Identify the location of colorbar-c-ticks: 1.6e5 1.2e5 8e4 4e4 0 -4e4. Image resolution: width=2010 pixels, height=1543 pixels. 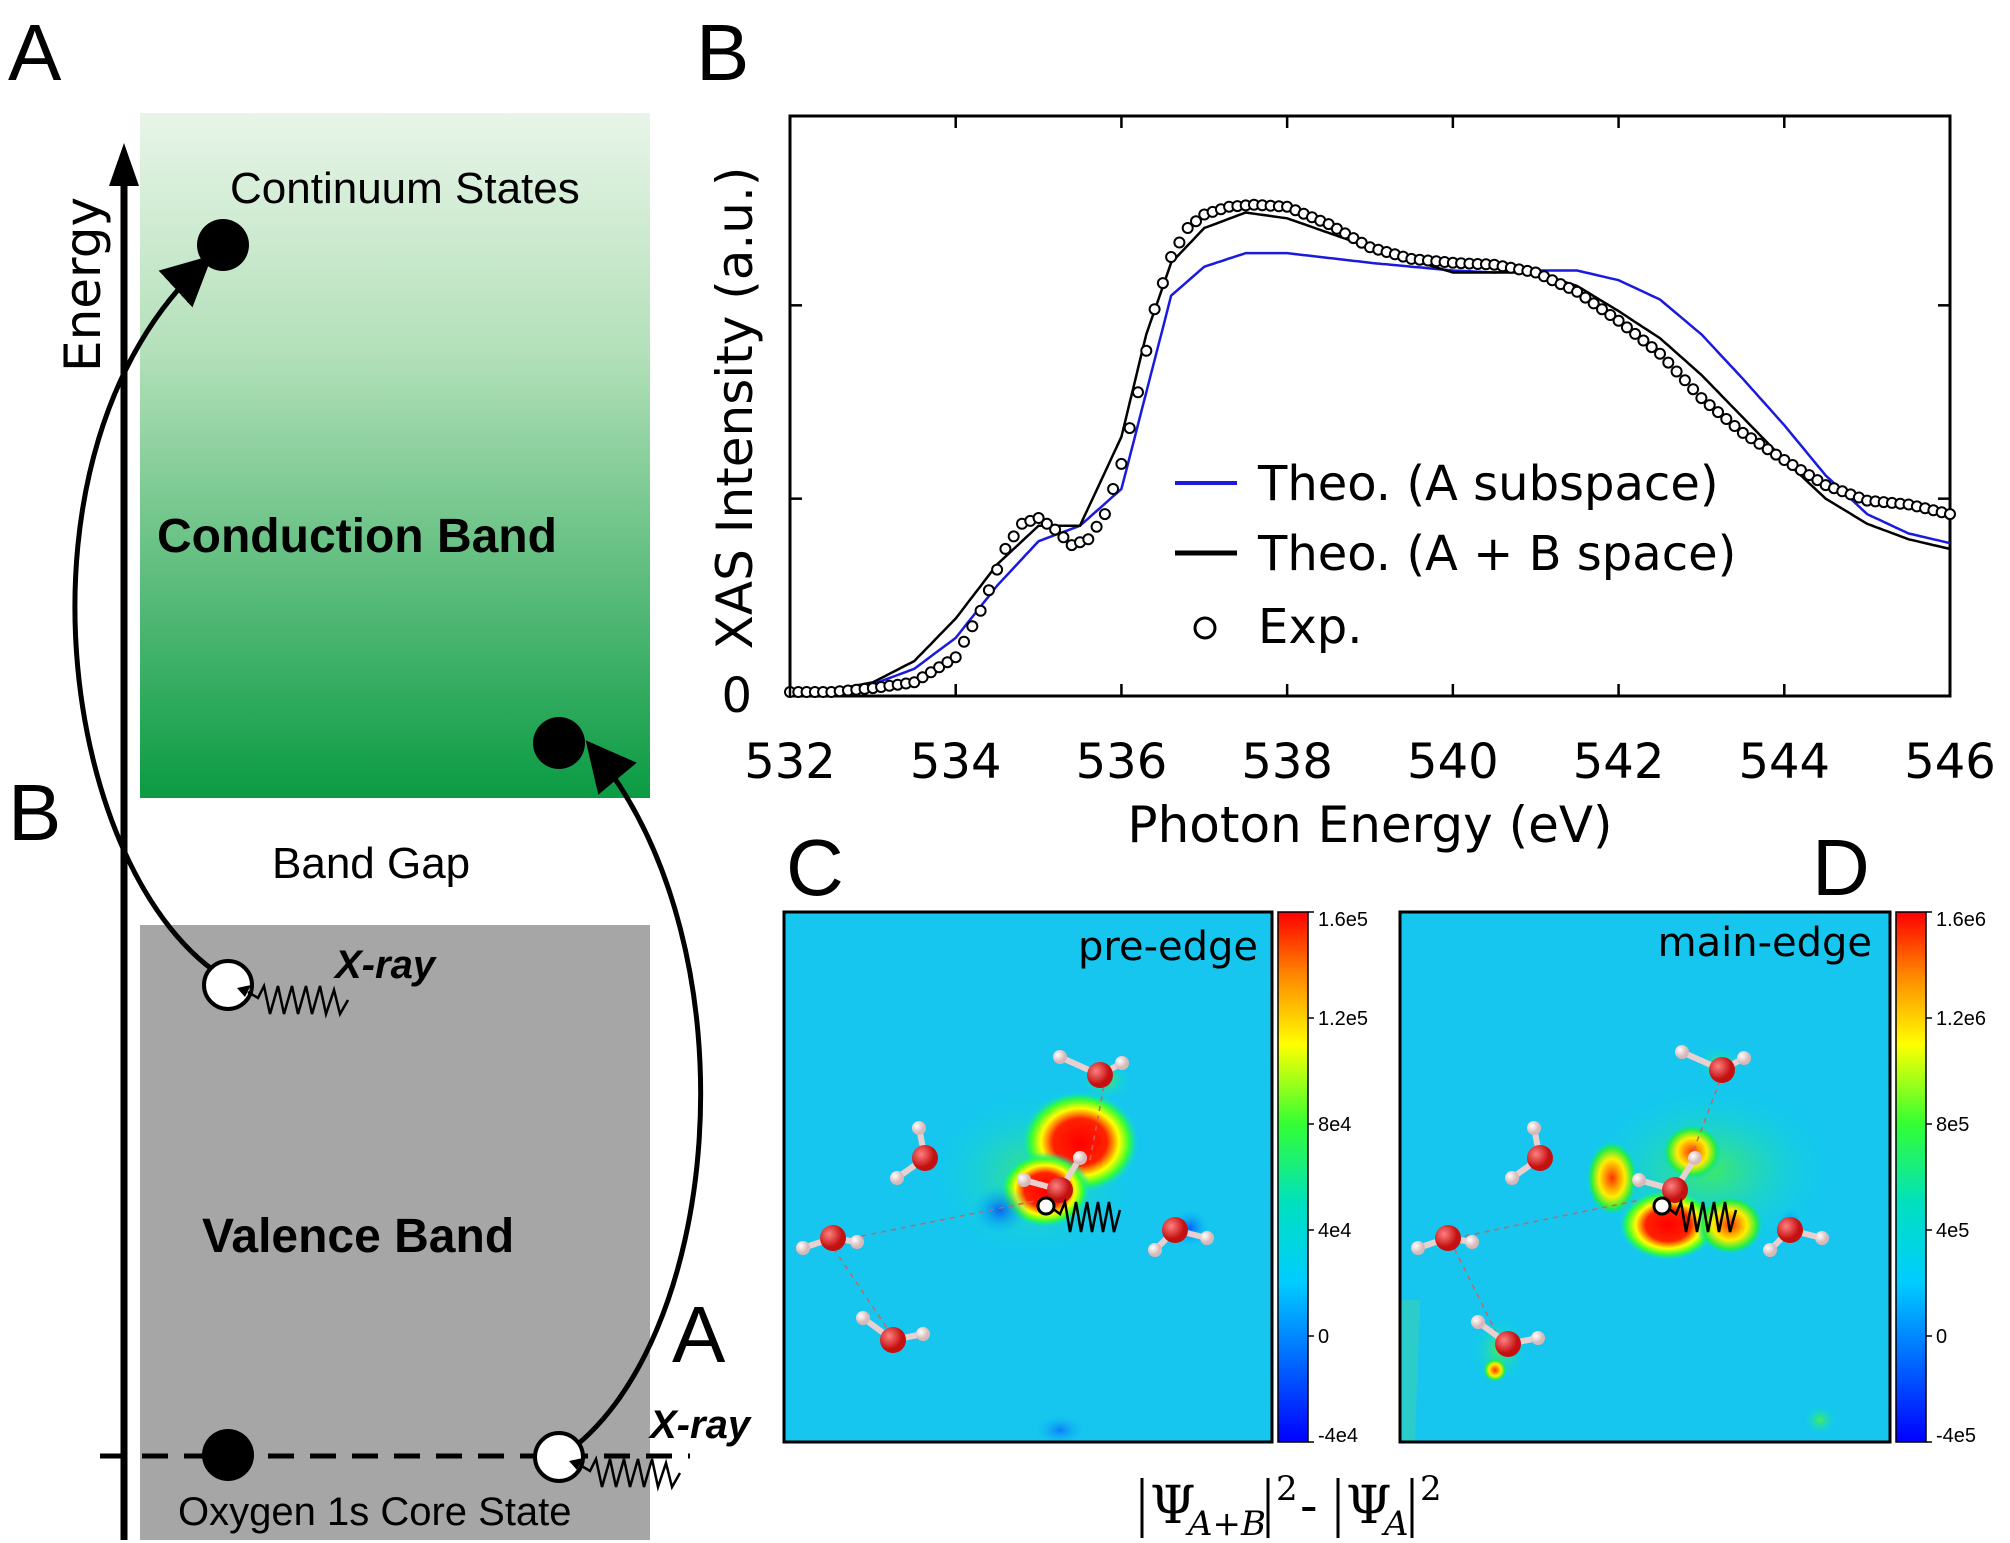
(1338, 1178).